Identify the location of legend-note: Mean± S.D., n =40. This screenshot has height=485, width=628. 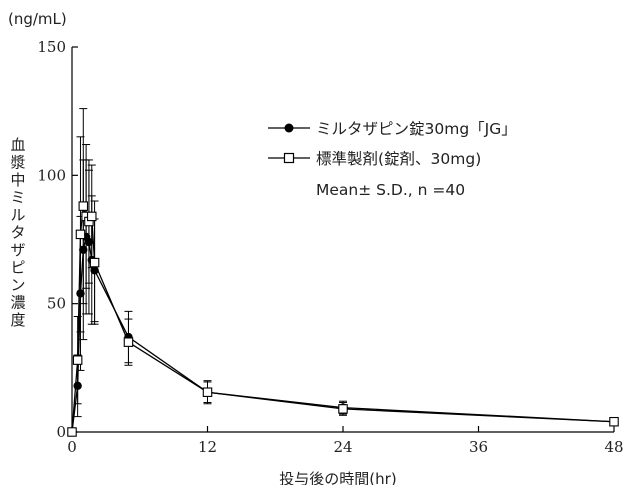
(390, 190).